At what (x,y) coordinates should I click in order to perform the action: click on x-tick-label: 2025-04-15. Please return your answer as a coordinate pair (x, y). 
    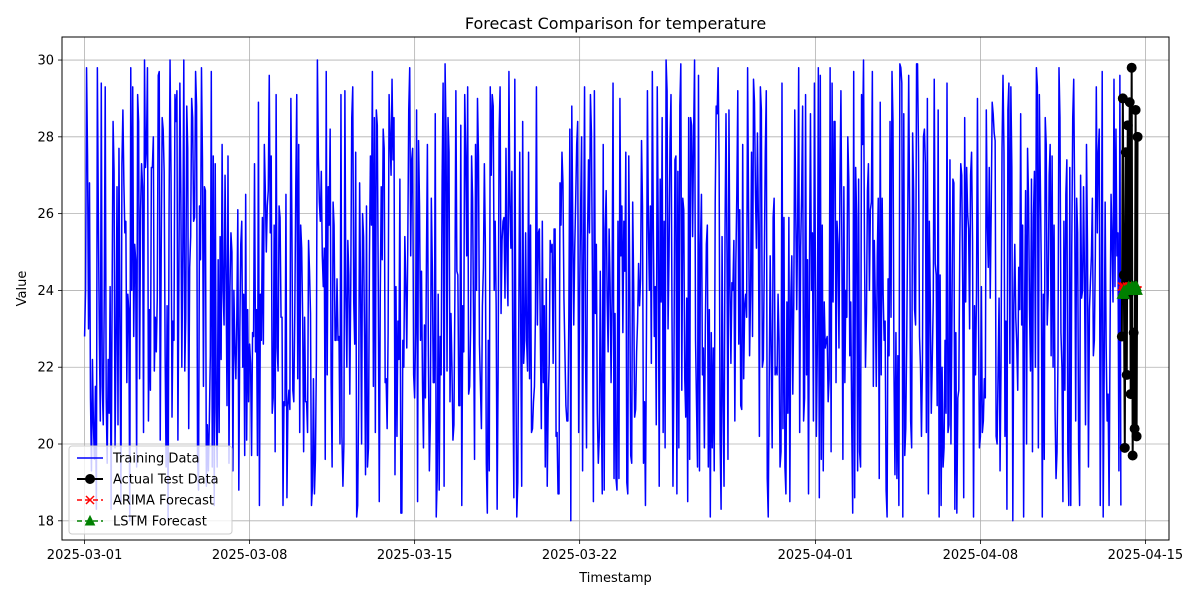
    Looking at the image, I should click on (1146, 555).